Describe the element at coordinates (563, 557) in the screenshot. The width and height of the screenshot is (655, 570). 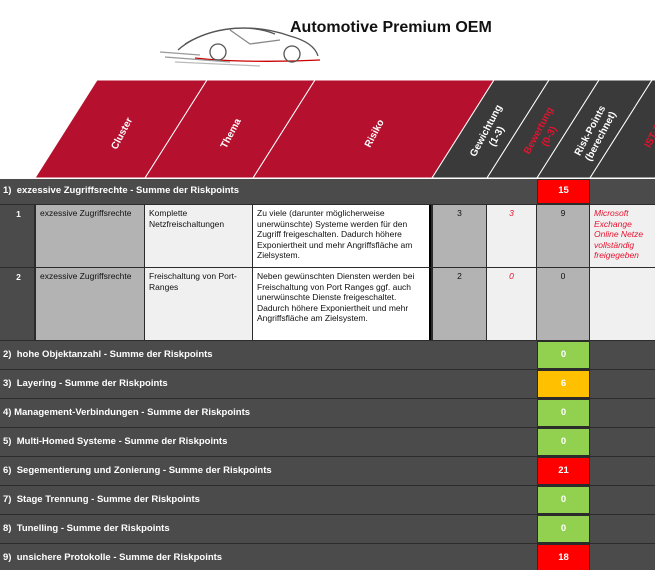
I see `group-points: 18` at that location.